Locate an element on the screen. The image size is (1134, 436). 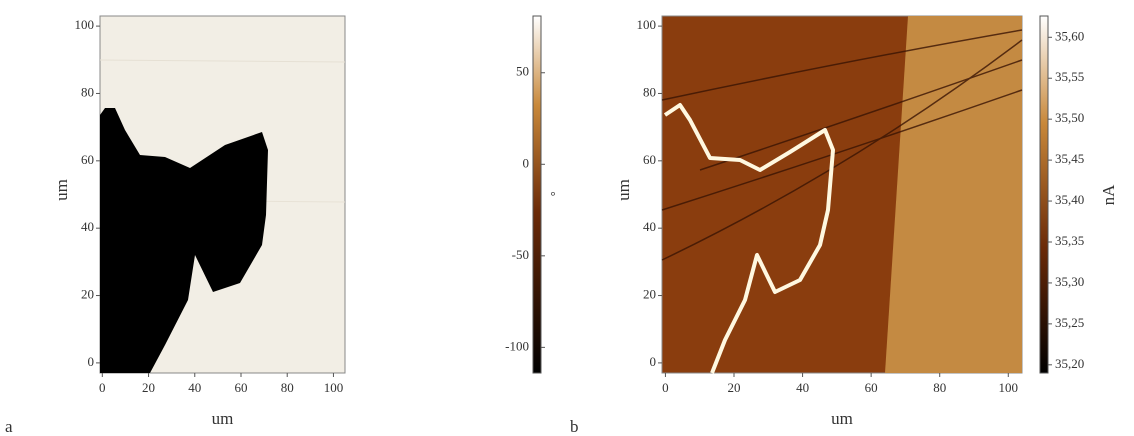
colorbar-b is located at coordinates (1044, 194).